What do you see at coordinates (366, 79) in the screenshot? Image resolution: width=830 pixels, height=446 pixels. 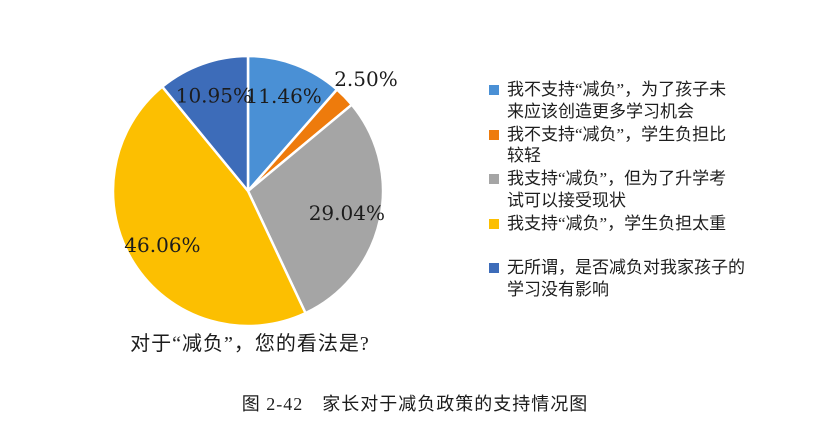 I see `pie-slice-label: 2.50%` at bounding box center [366, 79].